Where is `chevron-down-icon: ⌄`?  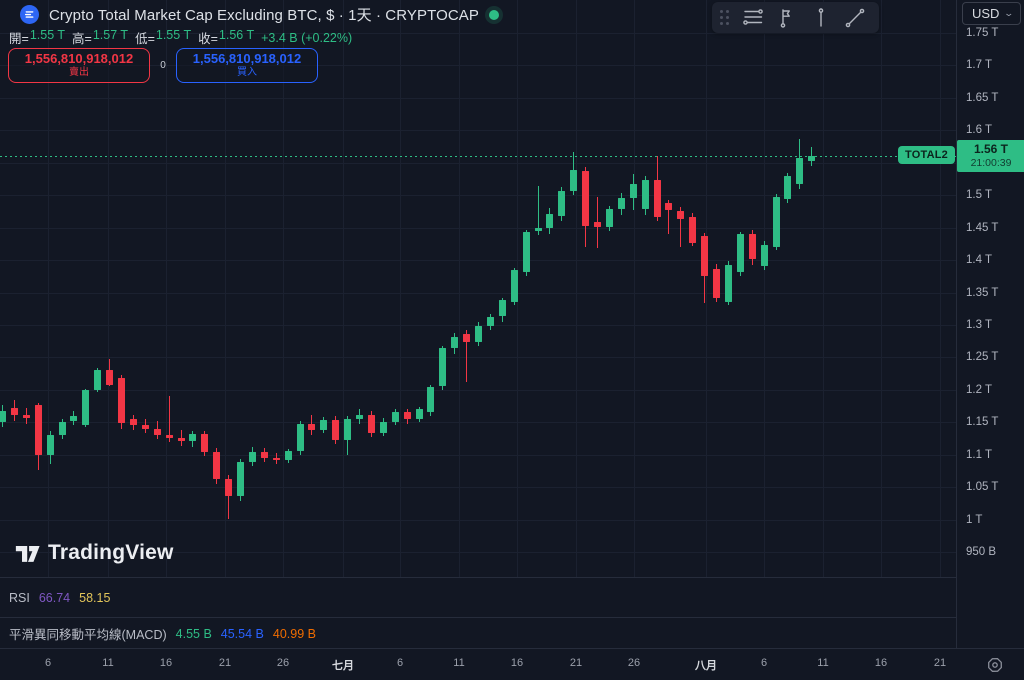 chevron-down-icon: ⌄ is located at coordinates (1009, 13).